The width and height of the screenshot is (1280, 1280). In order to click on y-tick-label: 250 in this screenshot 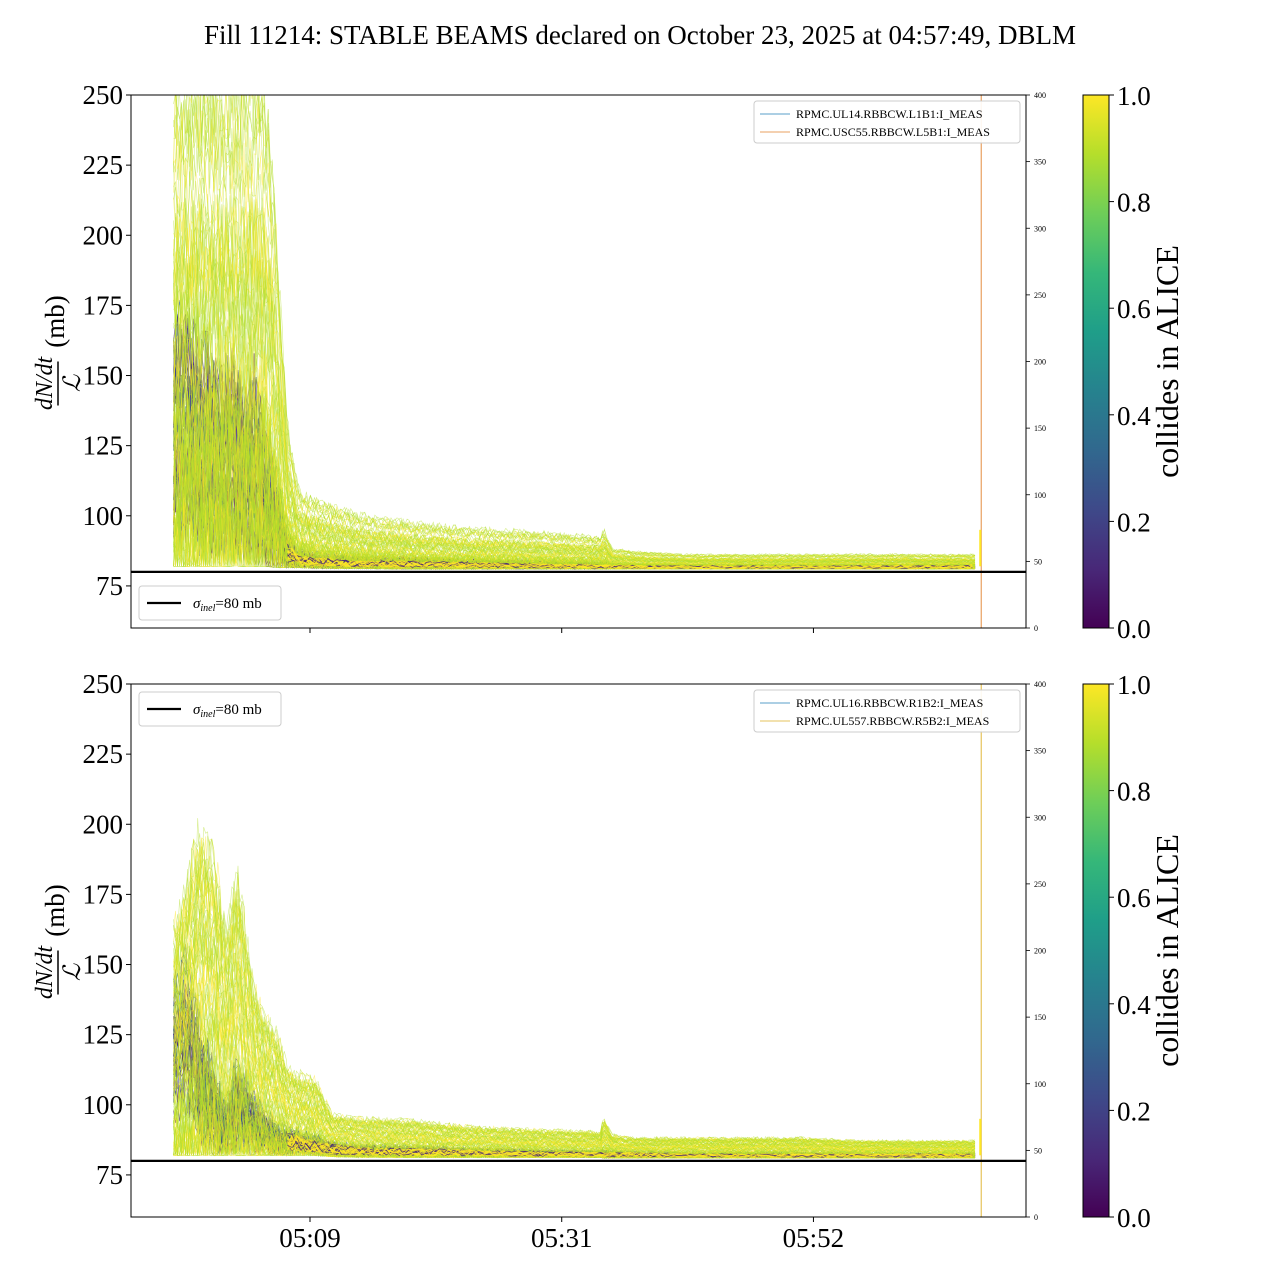, I will do `click(103, 684)`.